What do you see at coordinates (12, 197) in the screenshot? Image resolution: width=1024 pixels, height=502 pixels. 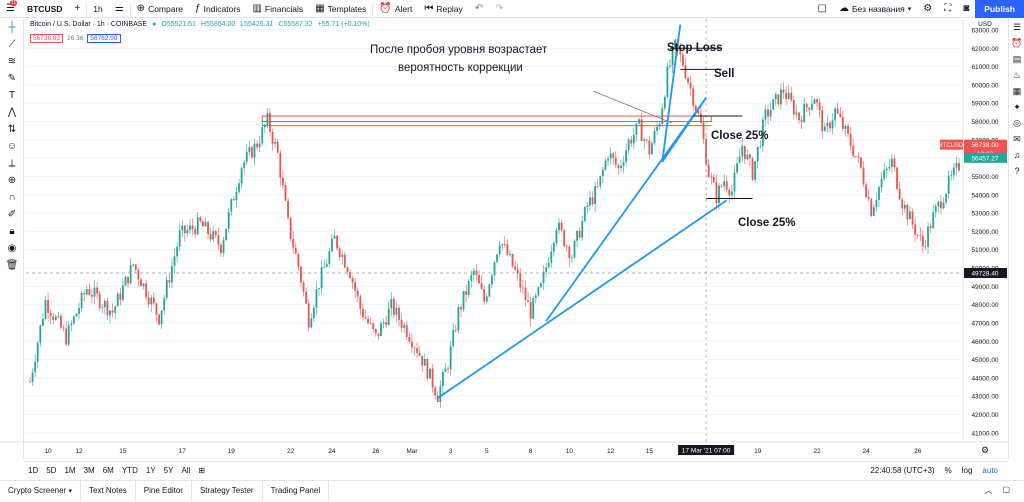 I see `magnet-tool: ∩` at bounding box center [12, 197].